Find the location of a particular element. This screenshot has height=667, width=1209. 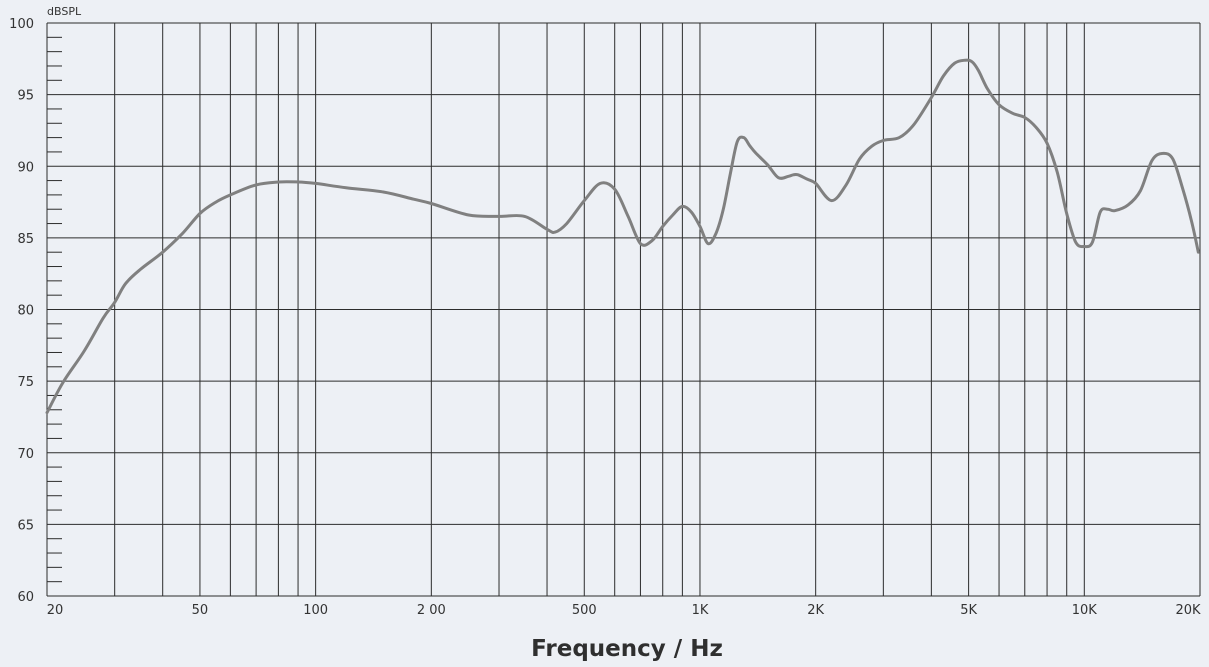

y-axis-unit-label: dBSPL is located at coordinates (64, 11).